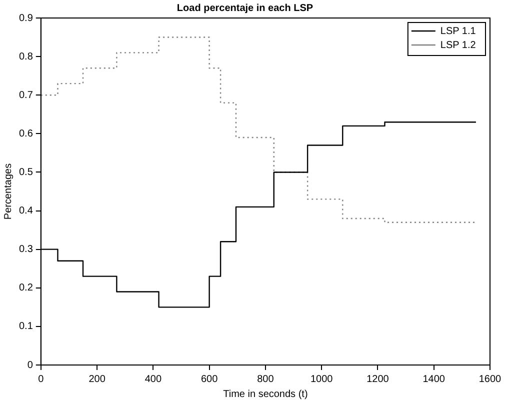 Image resolution: width=505 pixels, height=400 pixels. Describe the element at coordinates (41, 379) in the screenshot. I see `x-tick-label: 0` at that location.